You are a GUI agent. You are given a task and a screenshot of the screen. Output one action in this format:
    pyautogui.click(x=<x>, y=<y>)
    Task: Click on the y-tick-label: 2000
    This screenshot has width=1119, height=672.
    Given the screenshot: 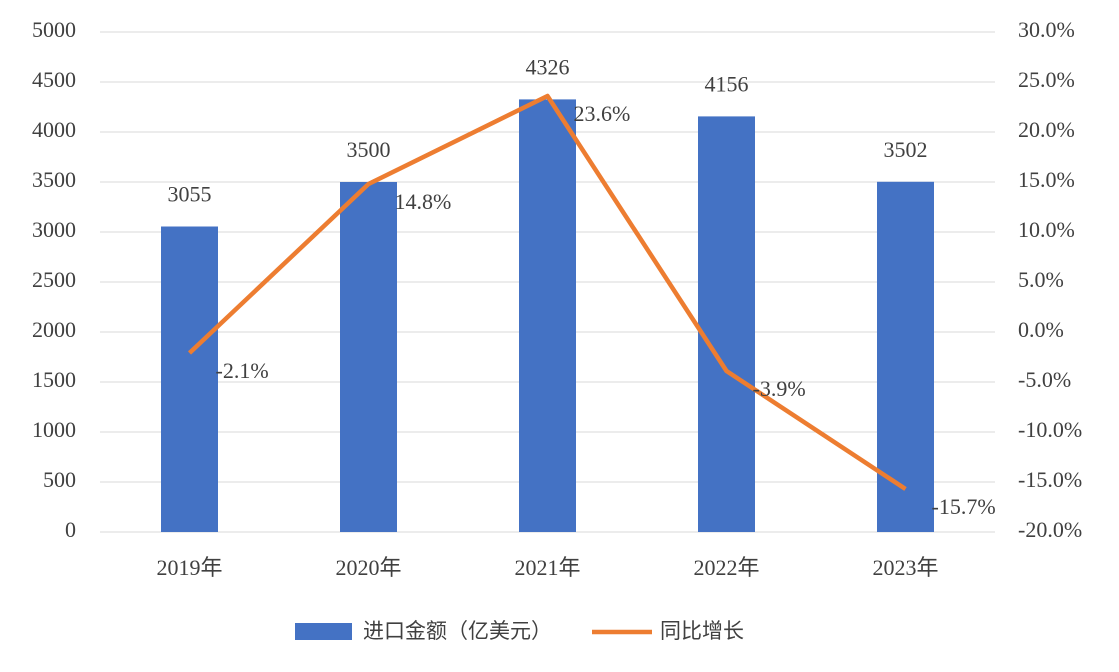 What is the action you would take?
    pyautogui.click(x=54, y=329)
    